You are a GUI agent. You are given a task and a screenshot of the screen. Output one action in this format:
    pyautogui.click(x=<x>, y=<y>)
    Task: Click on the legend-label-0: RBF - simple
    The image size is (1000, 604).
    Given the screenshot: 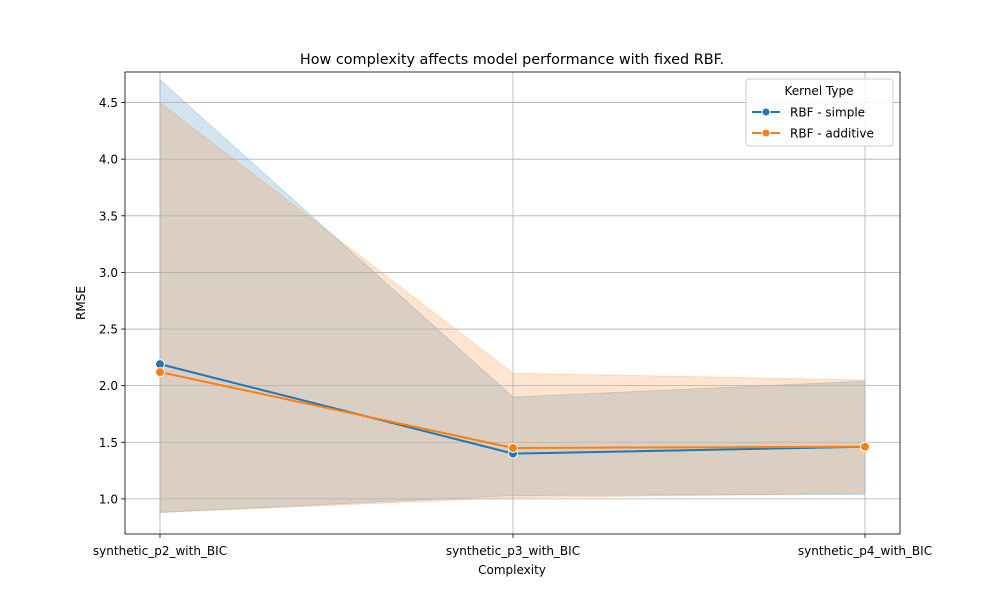 What is the action you would take?
    pyautogui.click(x=827, y=113)
    